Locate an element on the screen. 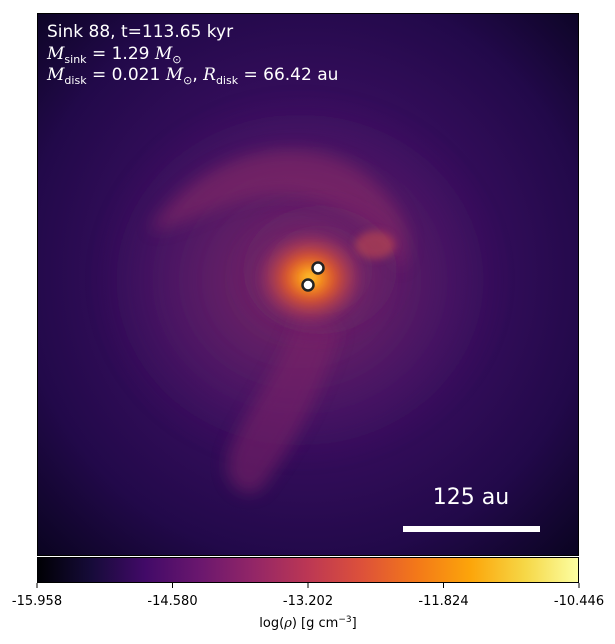  info-disk-properties: Mdisk = 0.021 M⊙, Rdisk = 66.42 au is located at coordinates (192, 76).